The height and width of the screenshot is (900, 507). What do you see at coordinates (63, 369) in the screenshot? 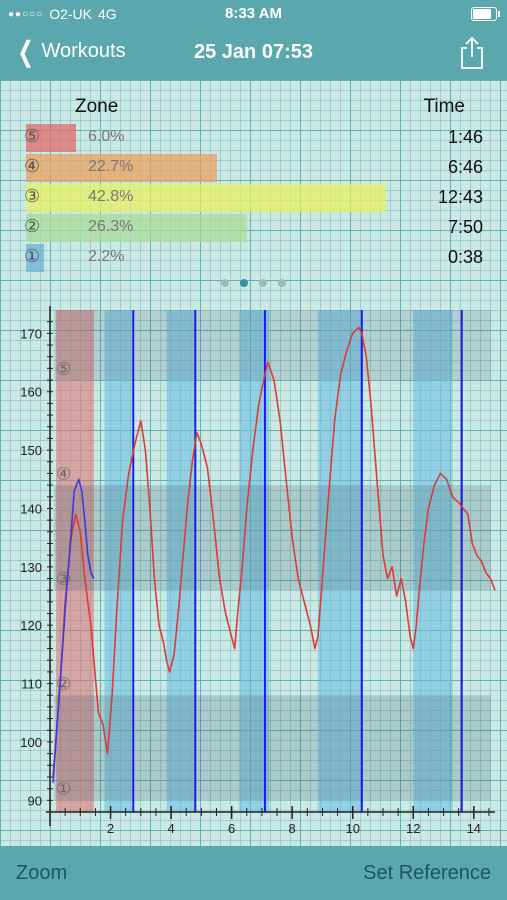
I see `zone-axis-label: ⑤` at bounding box center [63, 369].